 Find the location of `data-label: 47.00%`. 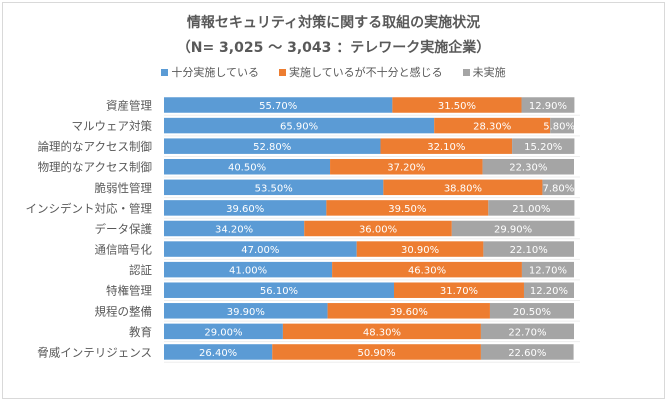

data-label: 47.00% is located at coordinates (260, 250).